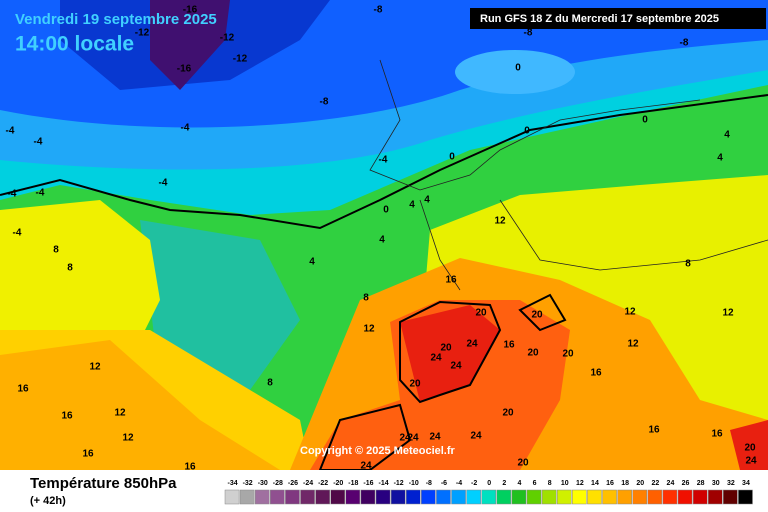 This screenshot has width=768, height=512. I want to click on legend-tick-label: -20, so click(338, 483).